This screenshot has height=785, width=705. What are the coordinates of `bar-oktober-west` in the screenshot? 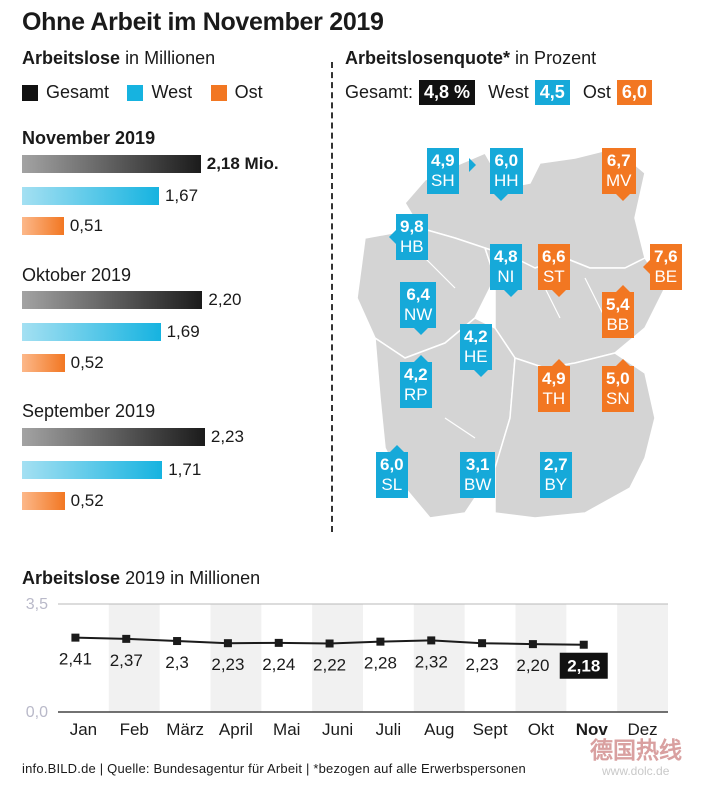 It's located at (91, 332).